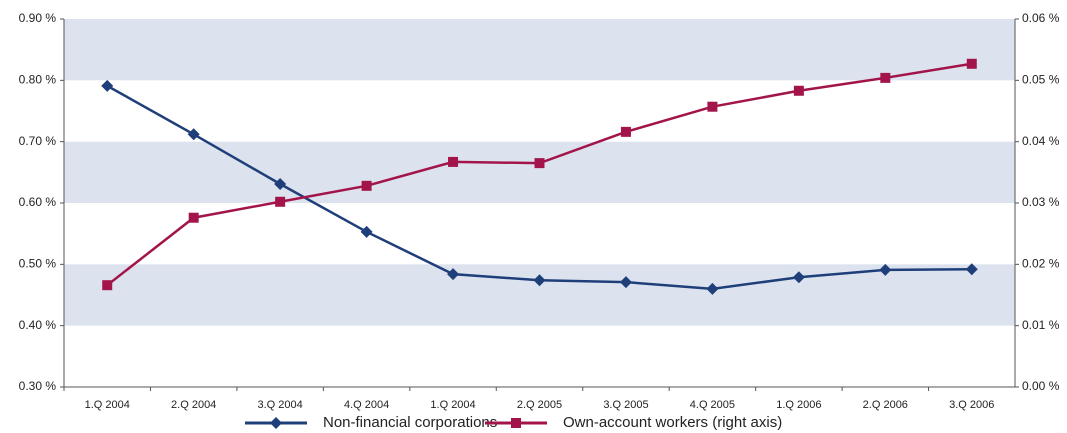 This screenshot has width=1067, height=433. Describe the element at coordinates (672, 422) in the screenshot. I see `legend-label: Own-account workers (right axis)` at that location.